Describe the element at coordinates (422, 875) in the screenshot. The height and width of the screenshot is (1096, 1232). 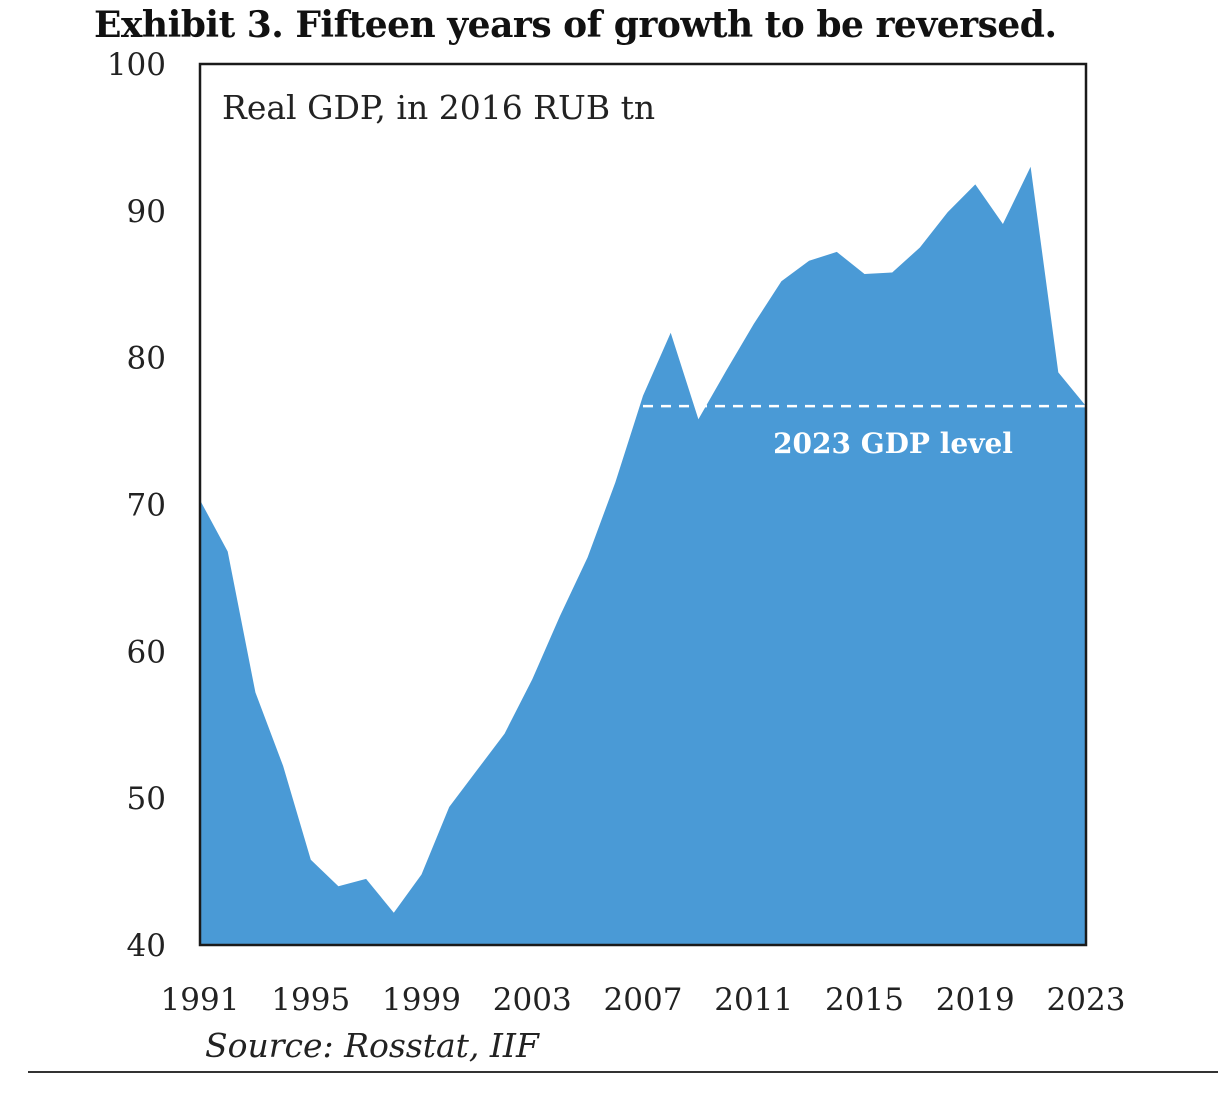
I see `data-point-1999` at that location.